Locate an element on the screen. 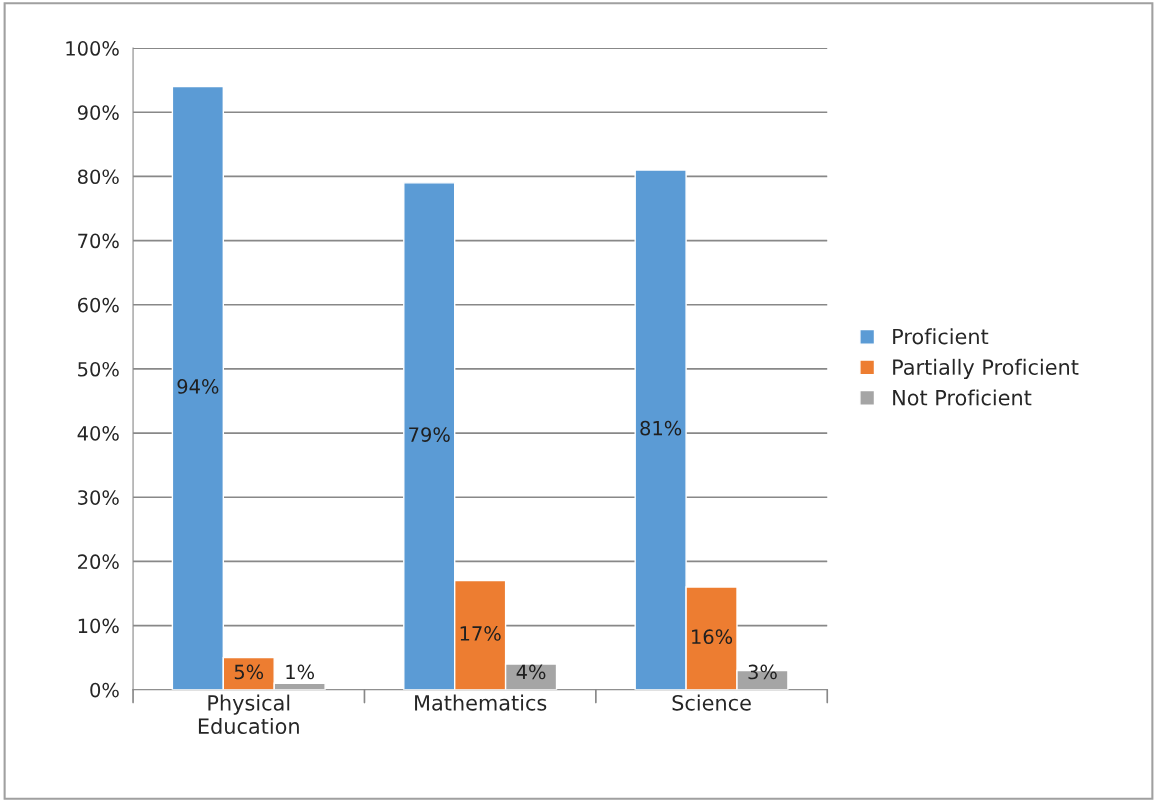  data-label: 5% is located at coordinates (249, 672).